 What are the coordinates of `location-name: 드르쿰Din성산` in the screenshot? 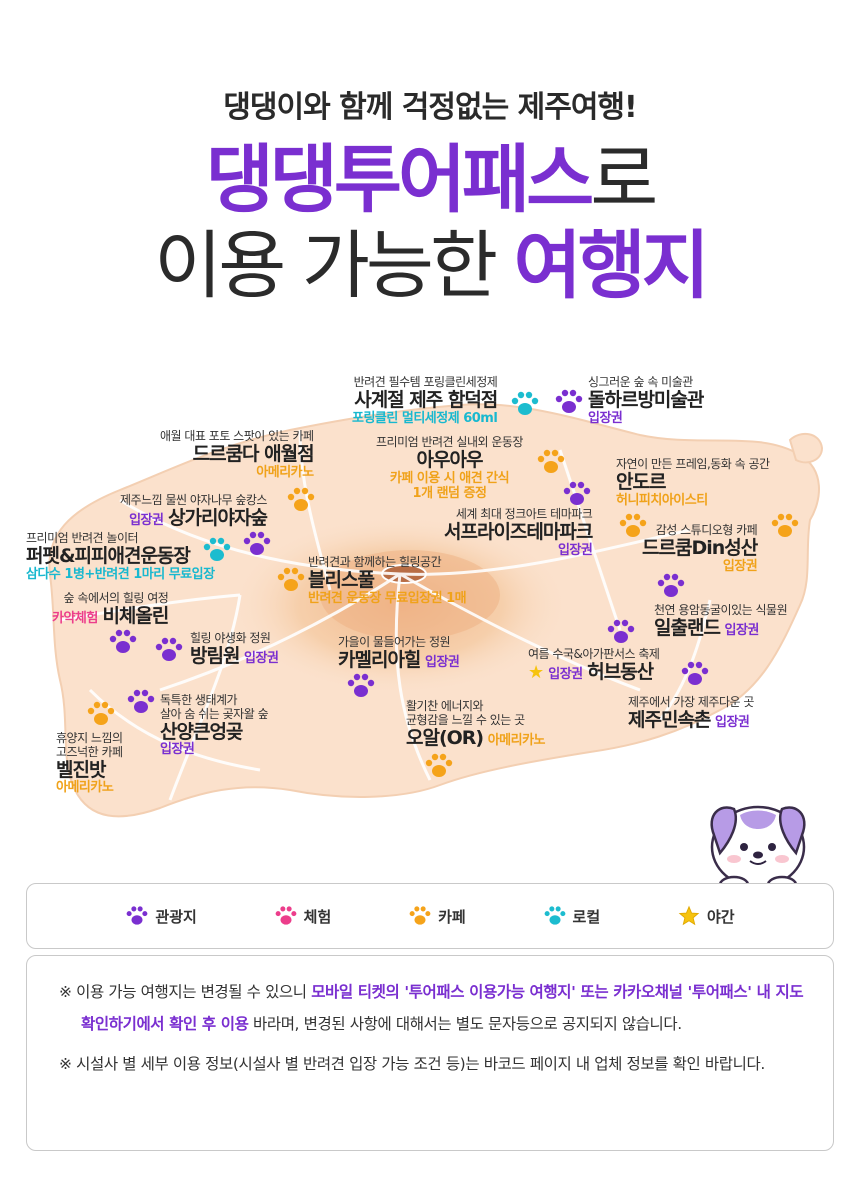 It's located at (700, 547).